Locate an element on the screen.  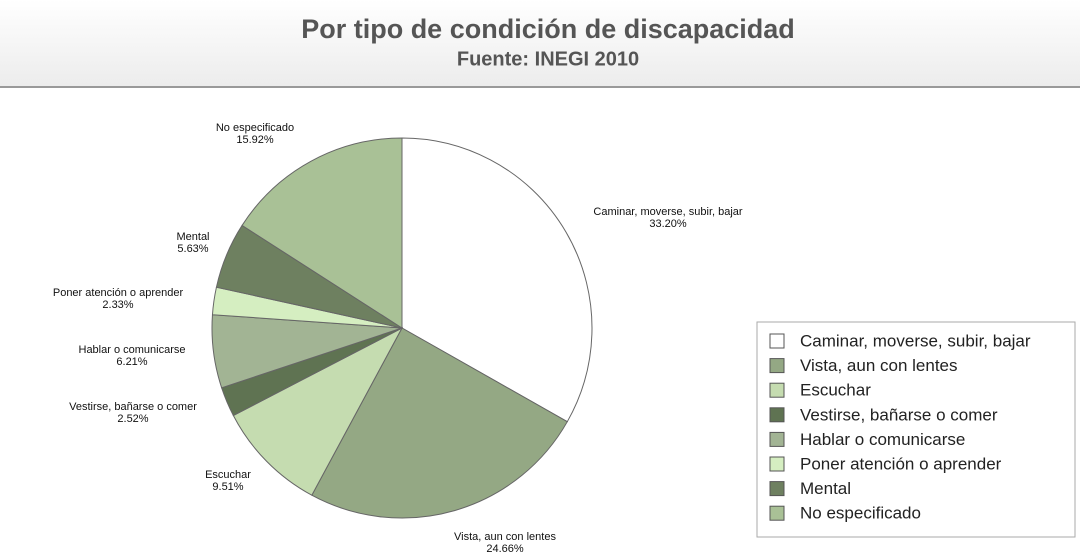
slice-value-label: 2.33% is located at coordinates (117, 305).